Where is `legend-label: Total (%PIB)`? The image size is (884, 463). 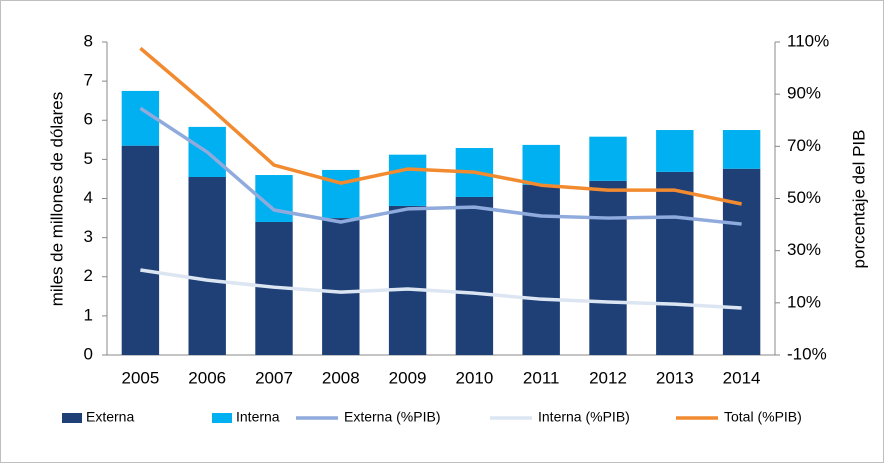 legend-label: Total (%PIB) is located at coordinates (763, 417).